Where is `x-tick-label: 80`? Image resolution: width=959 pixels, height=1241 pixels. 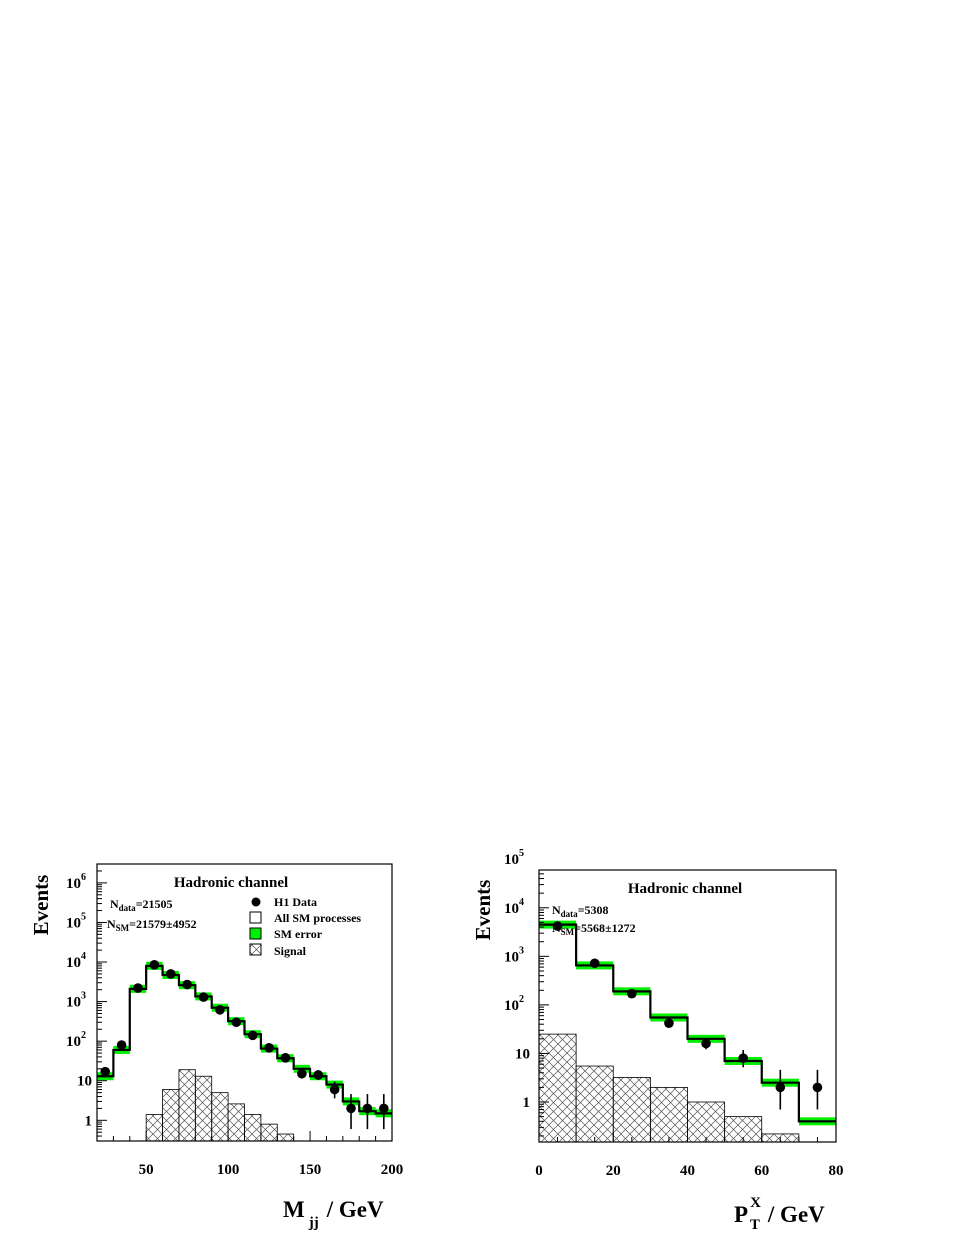
x-tick-label: 80 is located at coordinates (836, 1171).